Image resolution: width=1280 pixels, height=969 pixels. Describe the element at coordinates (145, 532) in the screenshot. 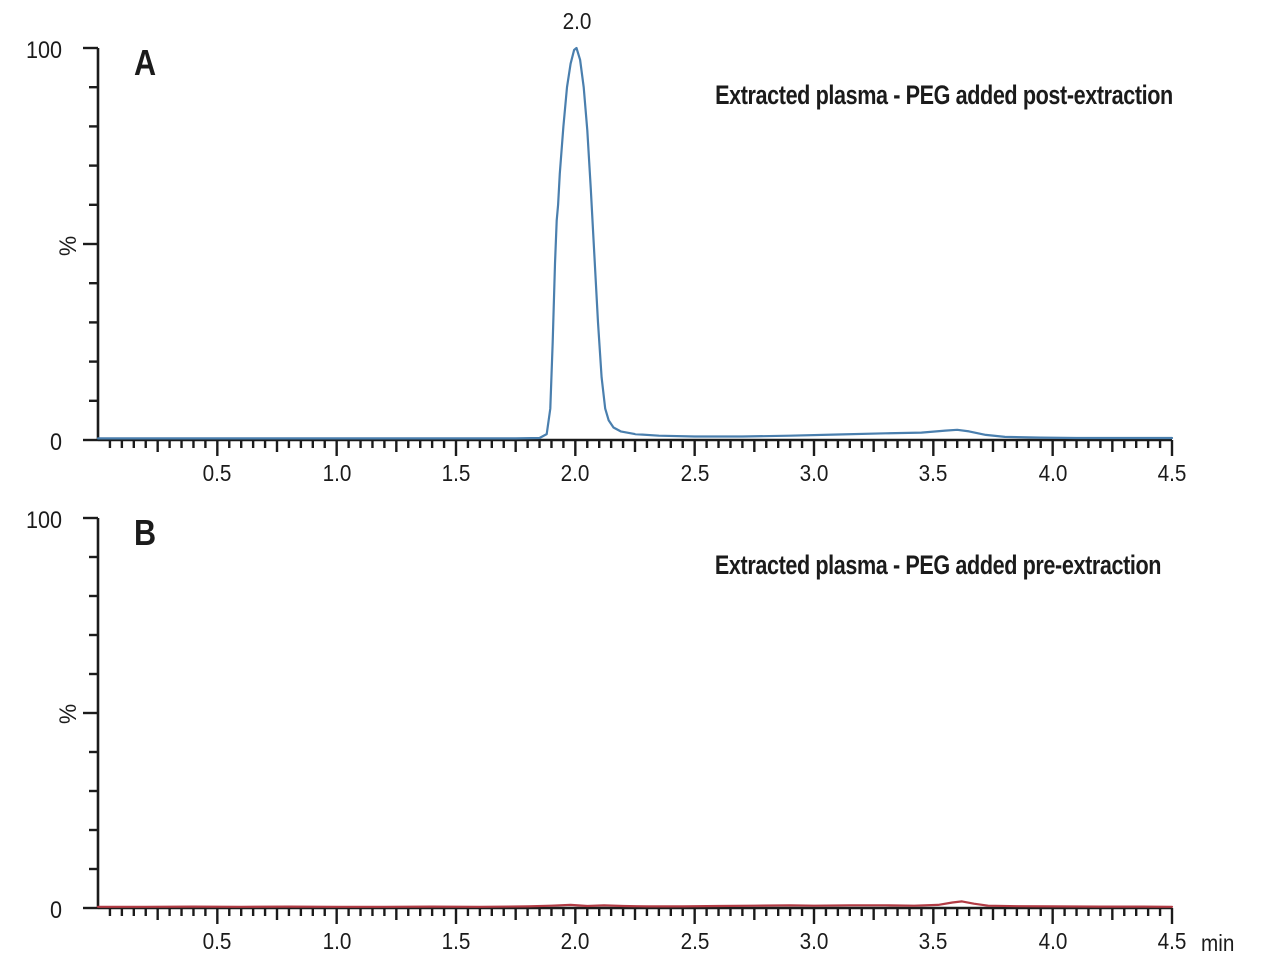

I see `panel-b-label: B` at that location.